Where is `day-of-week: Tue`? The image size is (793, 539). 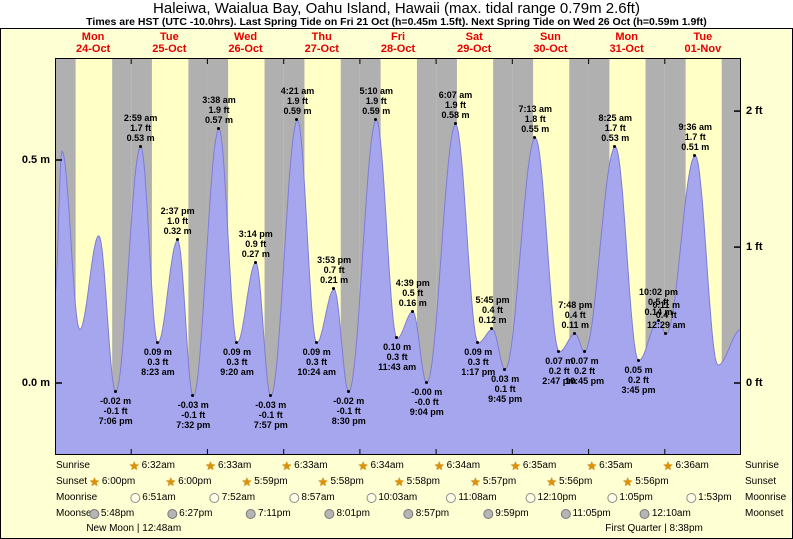
day-of-week: Tue is located at coordinates (169, 37).